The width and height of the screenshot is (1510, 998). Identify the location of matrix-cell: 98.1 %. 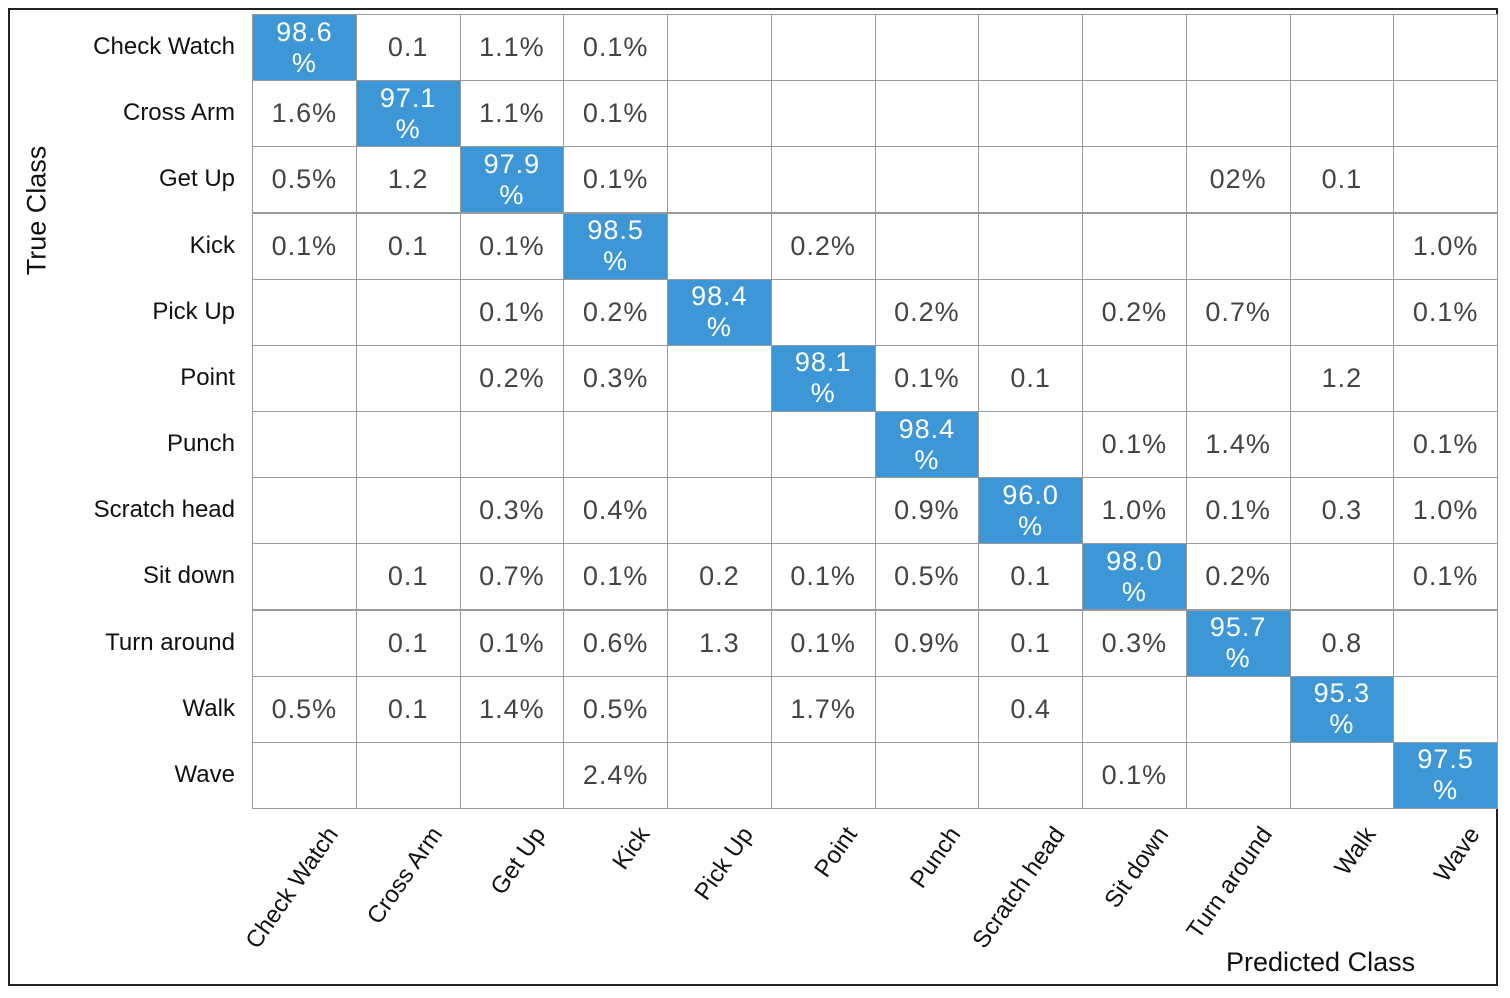
(823, 378).